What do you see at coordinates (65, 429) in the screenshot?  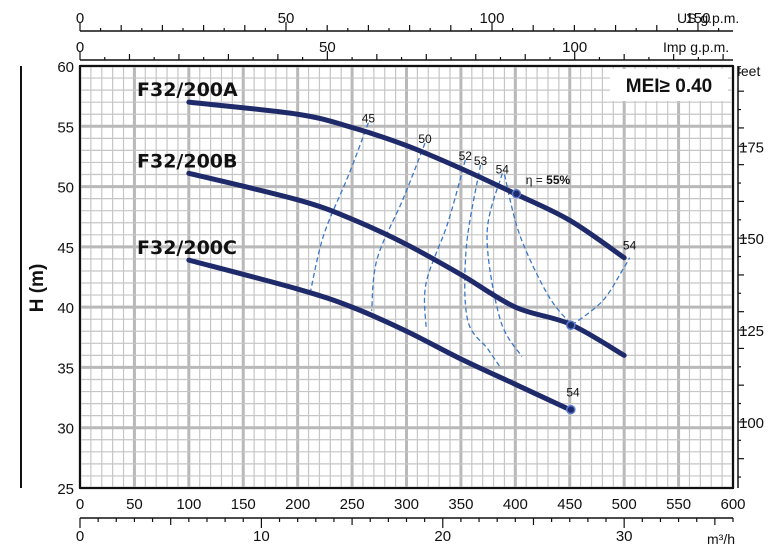 I see `y-tick-label: 30` at bounding box center [65, 429].